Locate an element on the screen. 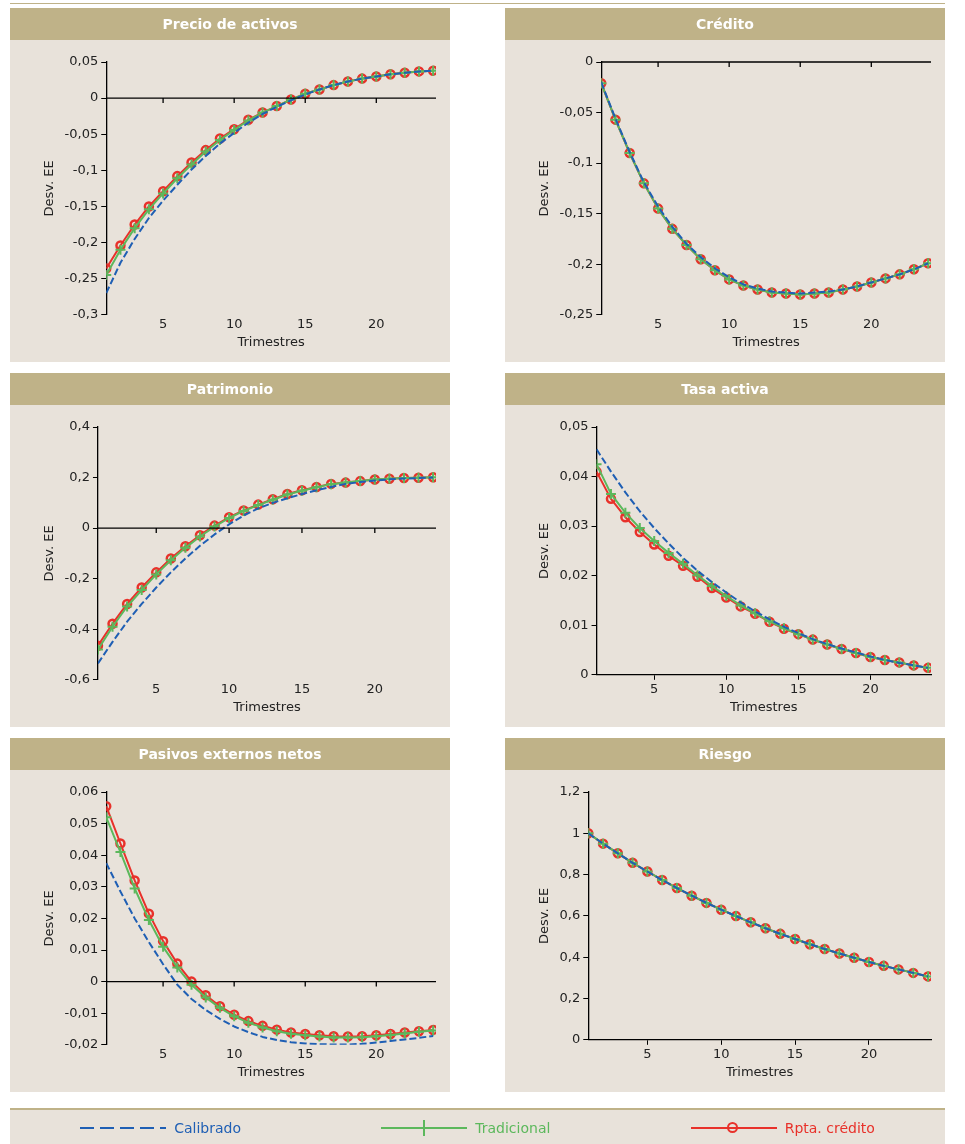  y-tick-label: -0,3 is located at coordinates (85, 314).